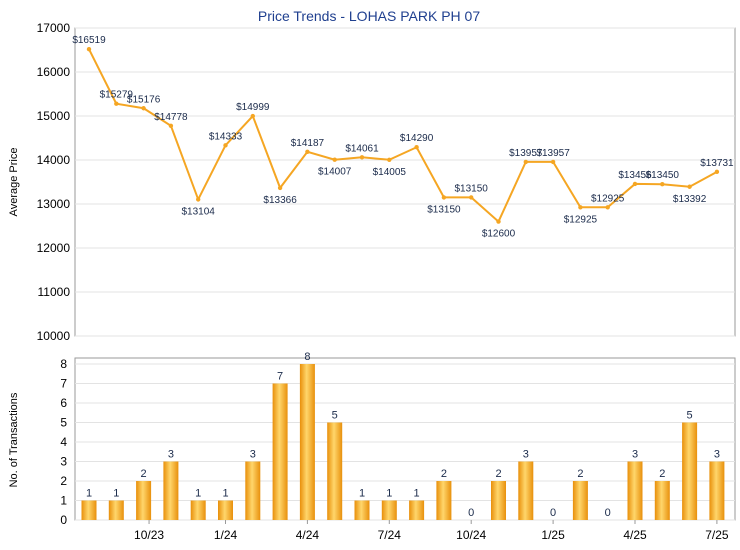 The width and height of the screenshot is (740, 550). Describe the element at coordinates (54, 116) in the screenshot. I see `price-y-tick-label: 15000` at that location.